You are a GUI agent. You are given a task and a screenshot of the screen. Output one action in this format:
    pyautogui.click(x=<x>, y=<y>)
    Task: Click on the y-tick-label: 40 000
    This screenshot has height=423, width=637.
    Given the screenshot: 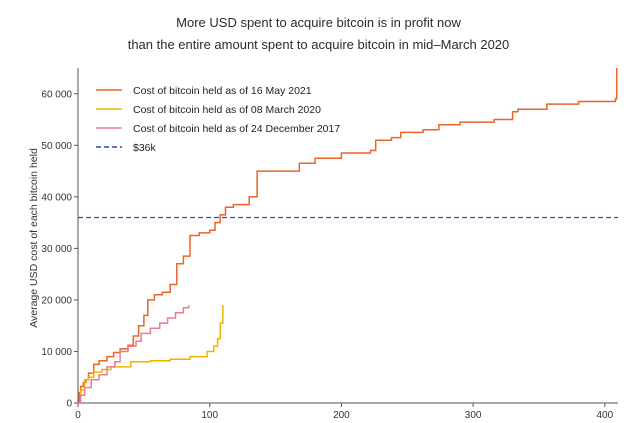 What is the action you would take?
    pyautogui.click(x=56, y=197)
    